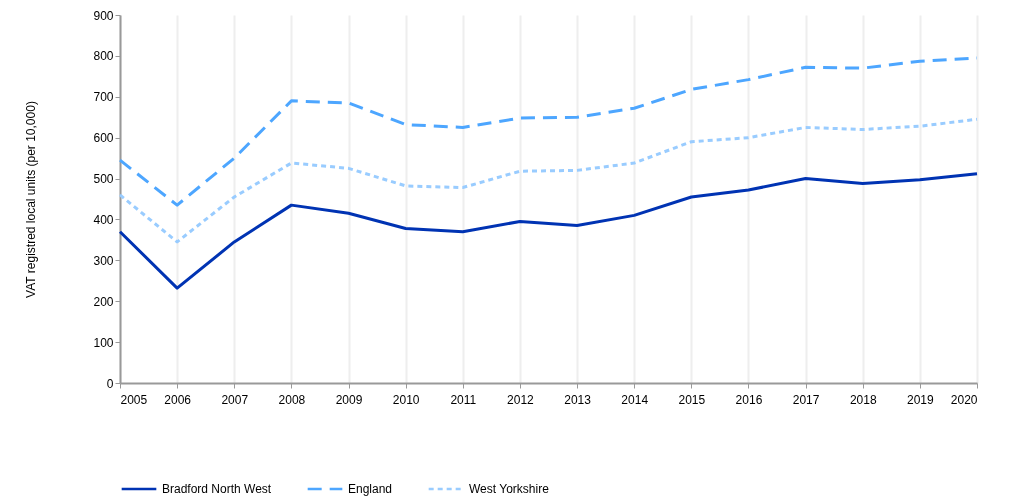 This screenshot has height=497, width=1014. Describe the element at coordinates (103, 138) in the screenshot. I see `y-tick-label: 600` at that location.